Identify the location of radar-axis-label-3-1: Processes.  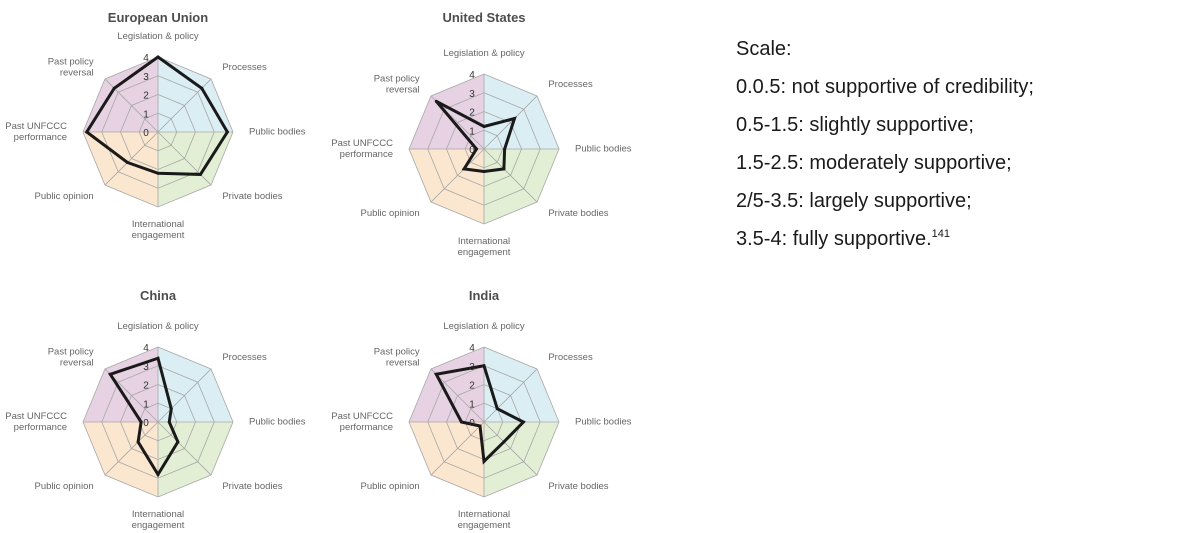
(570, 357).